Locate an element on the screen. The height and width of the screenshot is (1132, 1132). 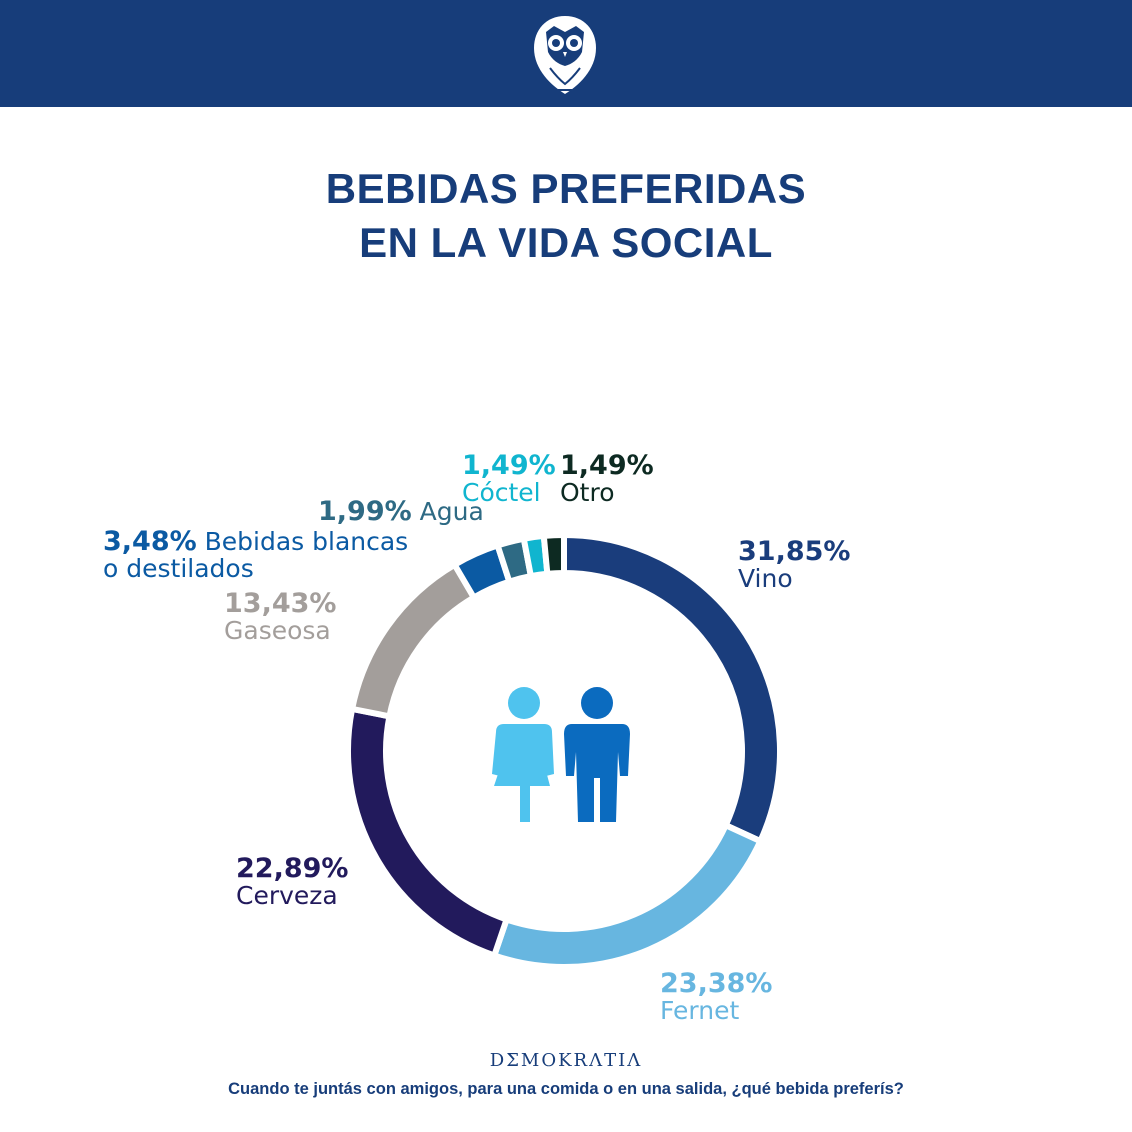
header-bar is located at coordinates (566, 53).